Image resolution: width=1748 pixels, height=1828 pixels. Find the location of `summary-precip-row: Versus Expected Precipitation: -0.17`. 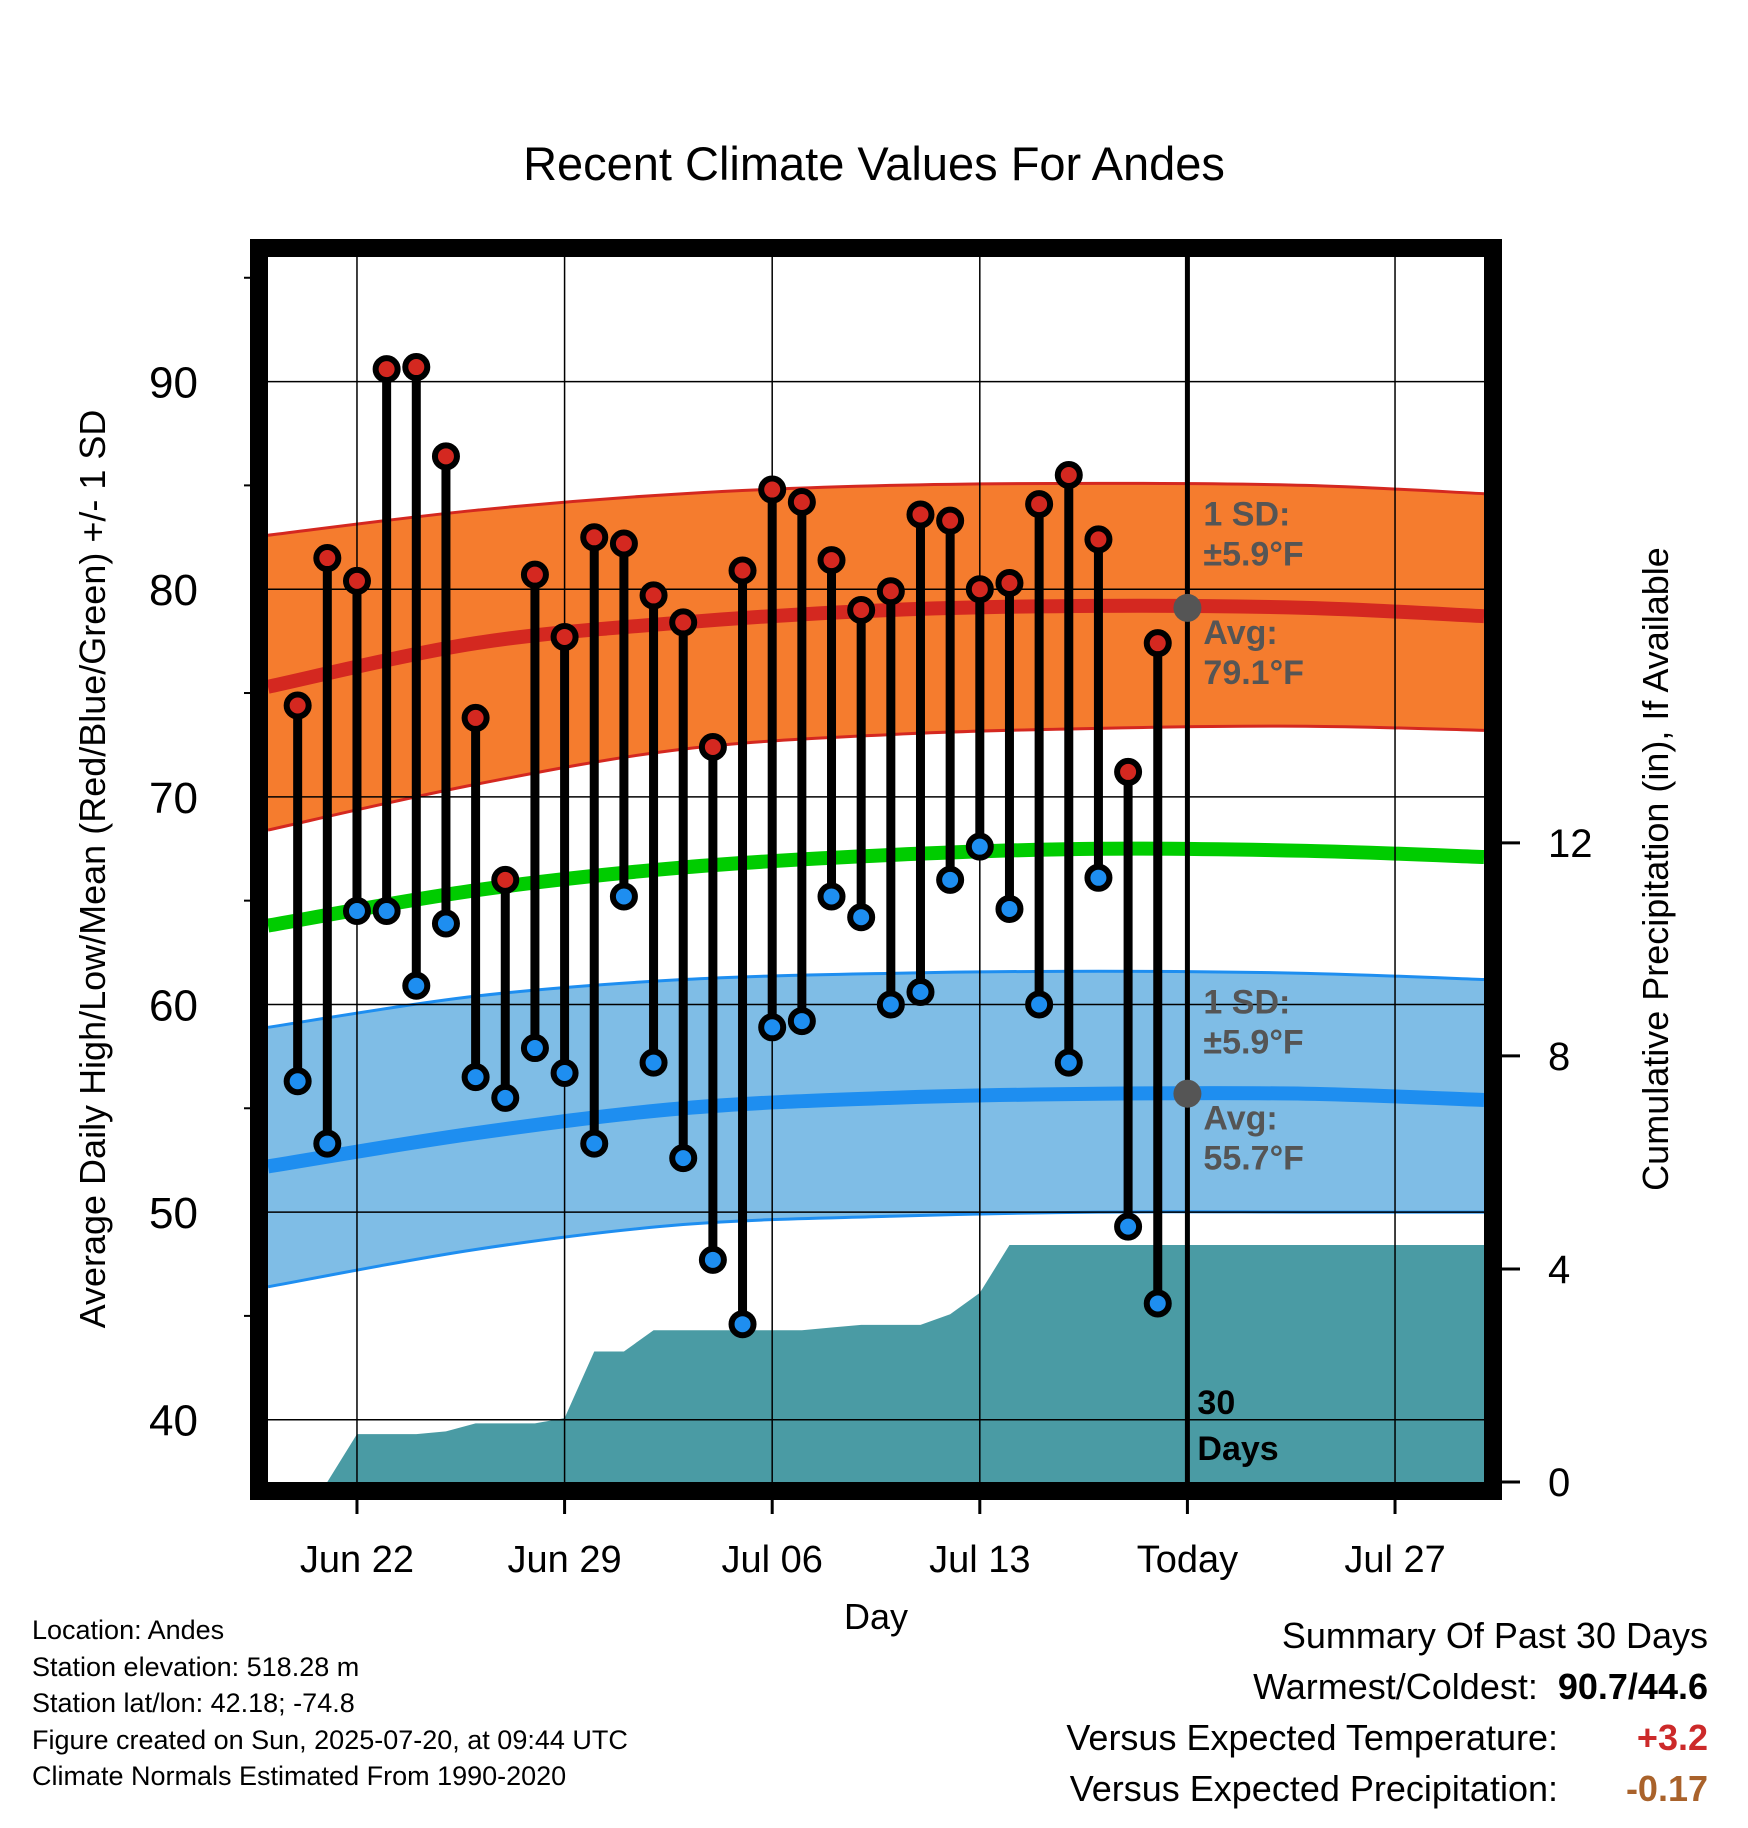

summary-precip-row: Versus Expected Precipitation: -0.17 is located at coordinates (1387, 1788).